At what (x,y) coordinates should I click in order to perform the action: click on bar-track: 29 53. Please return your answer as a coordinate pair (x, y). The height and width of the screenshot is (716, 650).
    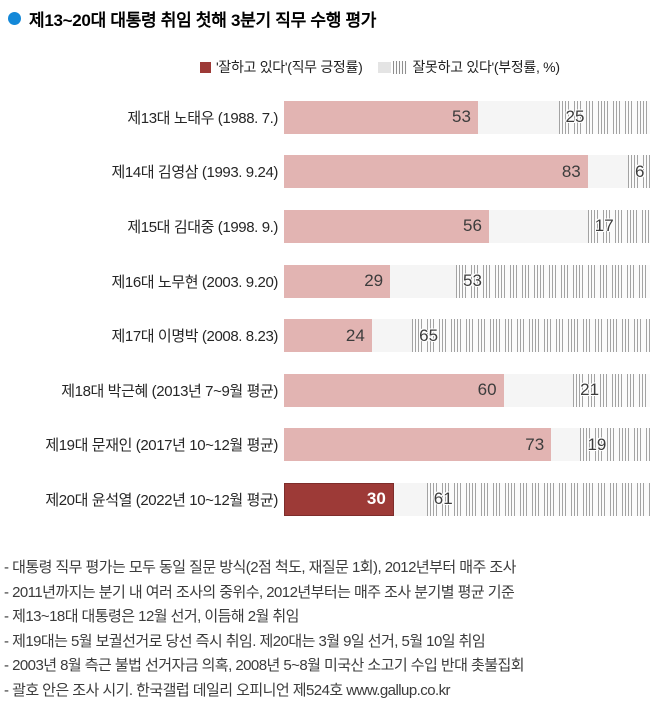
    Looking at the image, I should click on (467, 281).